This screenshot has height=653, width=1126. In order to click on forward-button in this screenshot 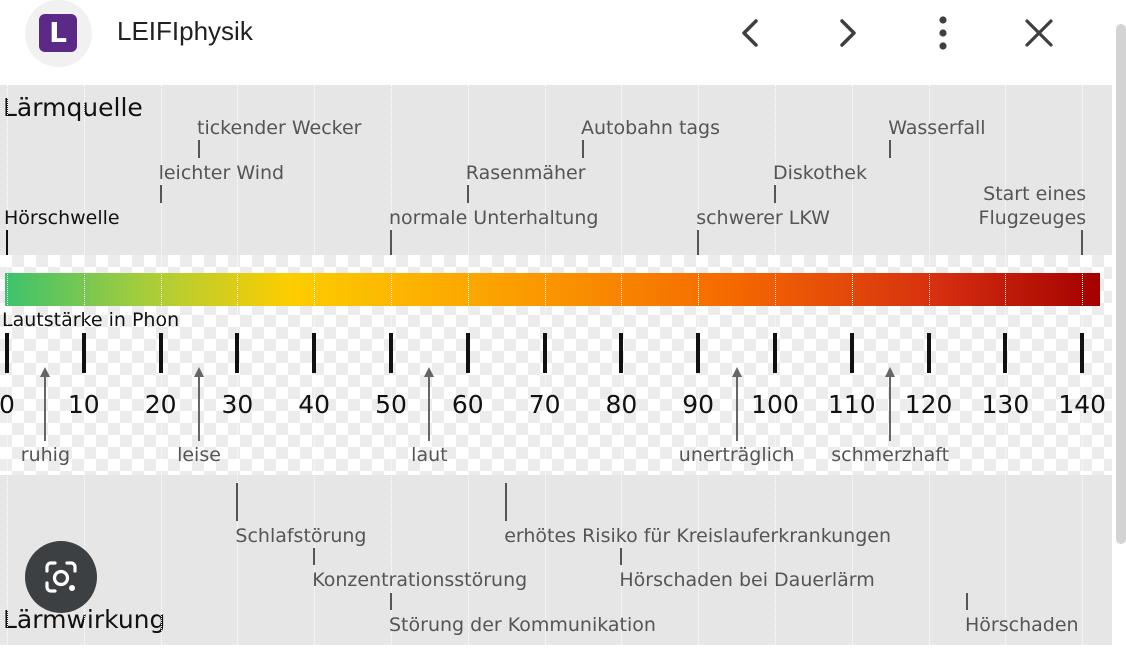, I will do `click(847, 33)`.